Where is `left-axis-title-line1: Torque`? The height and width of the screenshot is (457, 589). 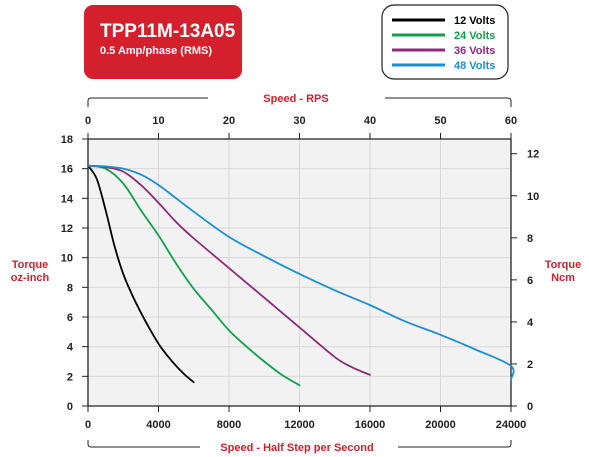
left-axis-title-line1: Torque is located at coordinates (30, 265).